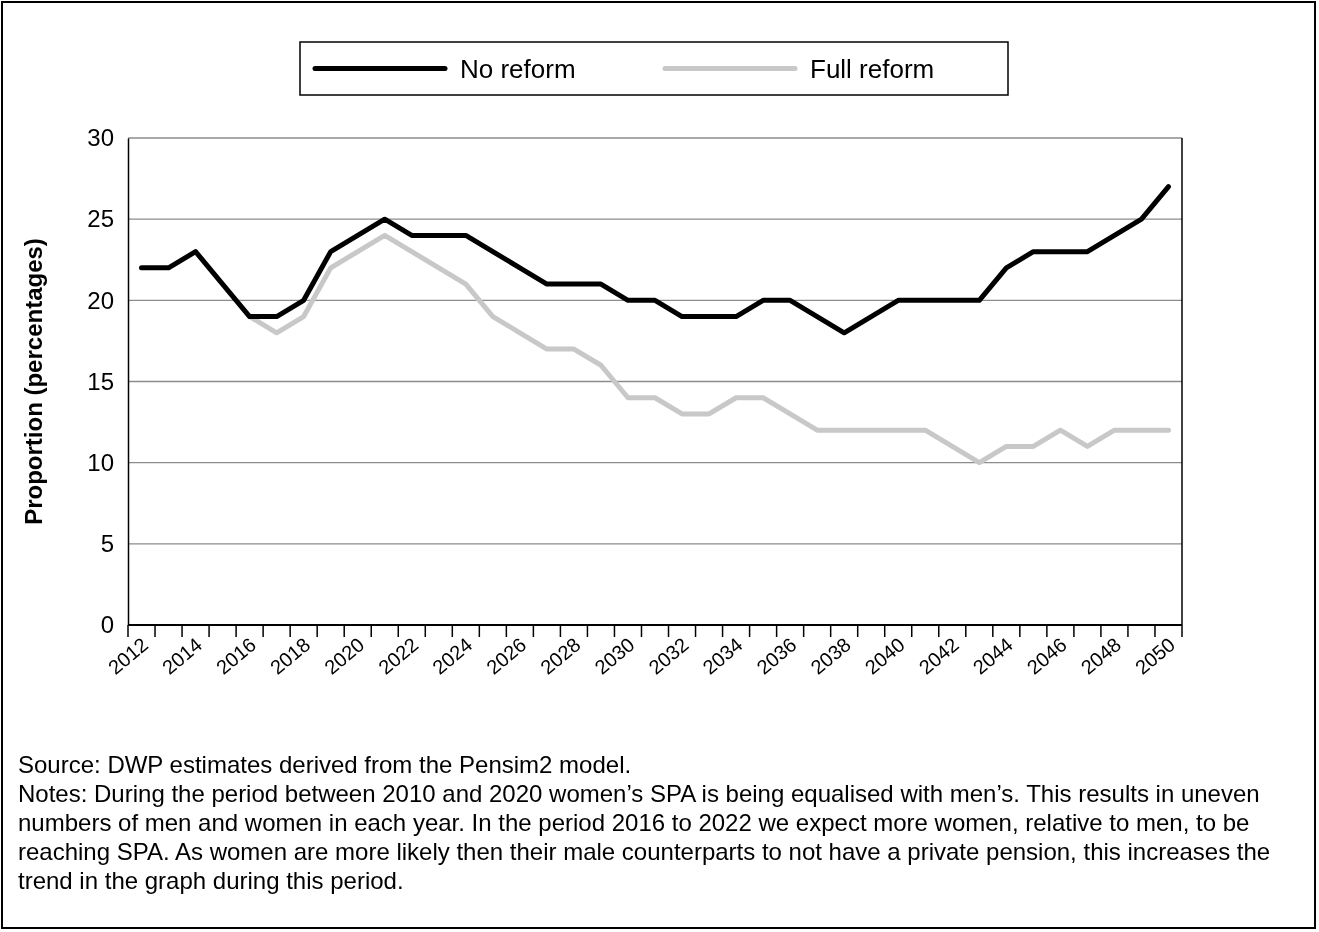  I want to click on y-axis-title: Proportion (percentages), so click(33, 381).